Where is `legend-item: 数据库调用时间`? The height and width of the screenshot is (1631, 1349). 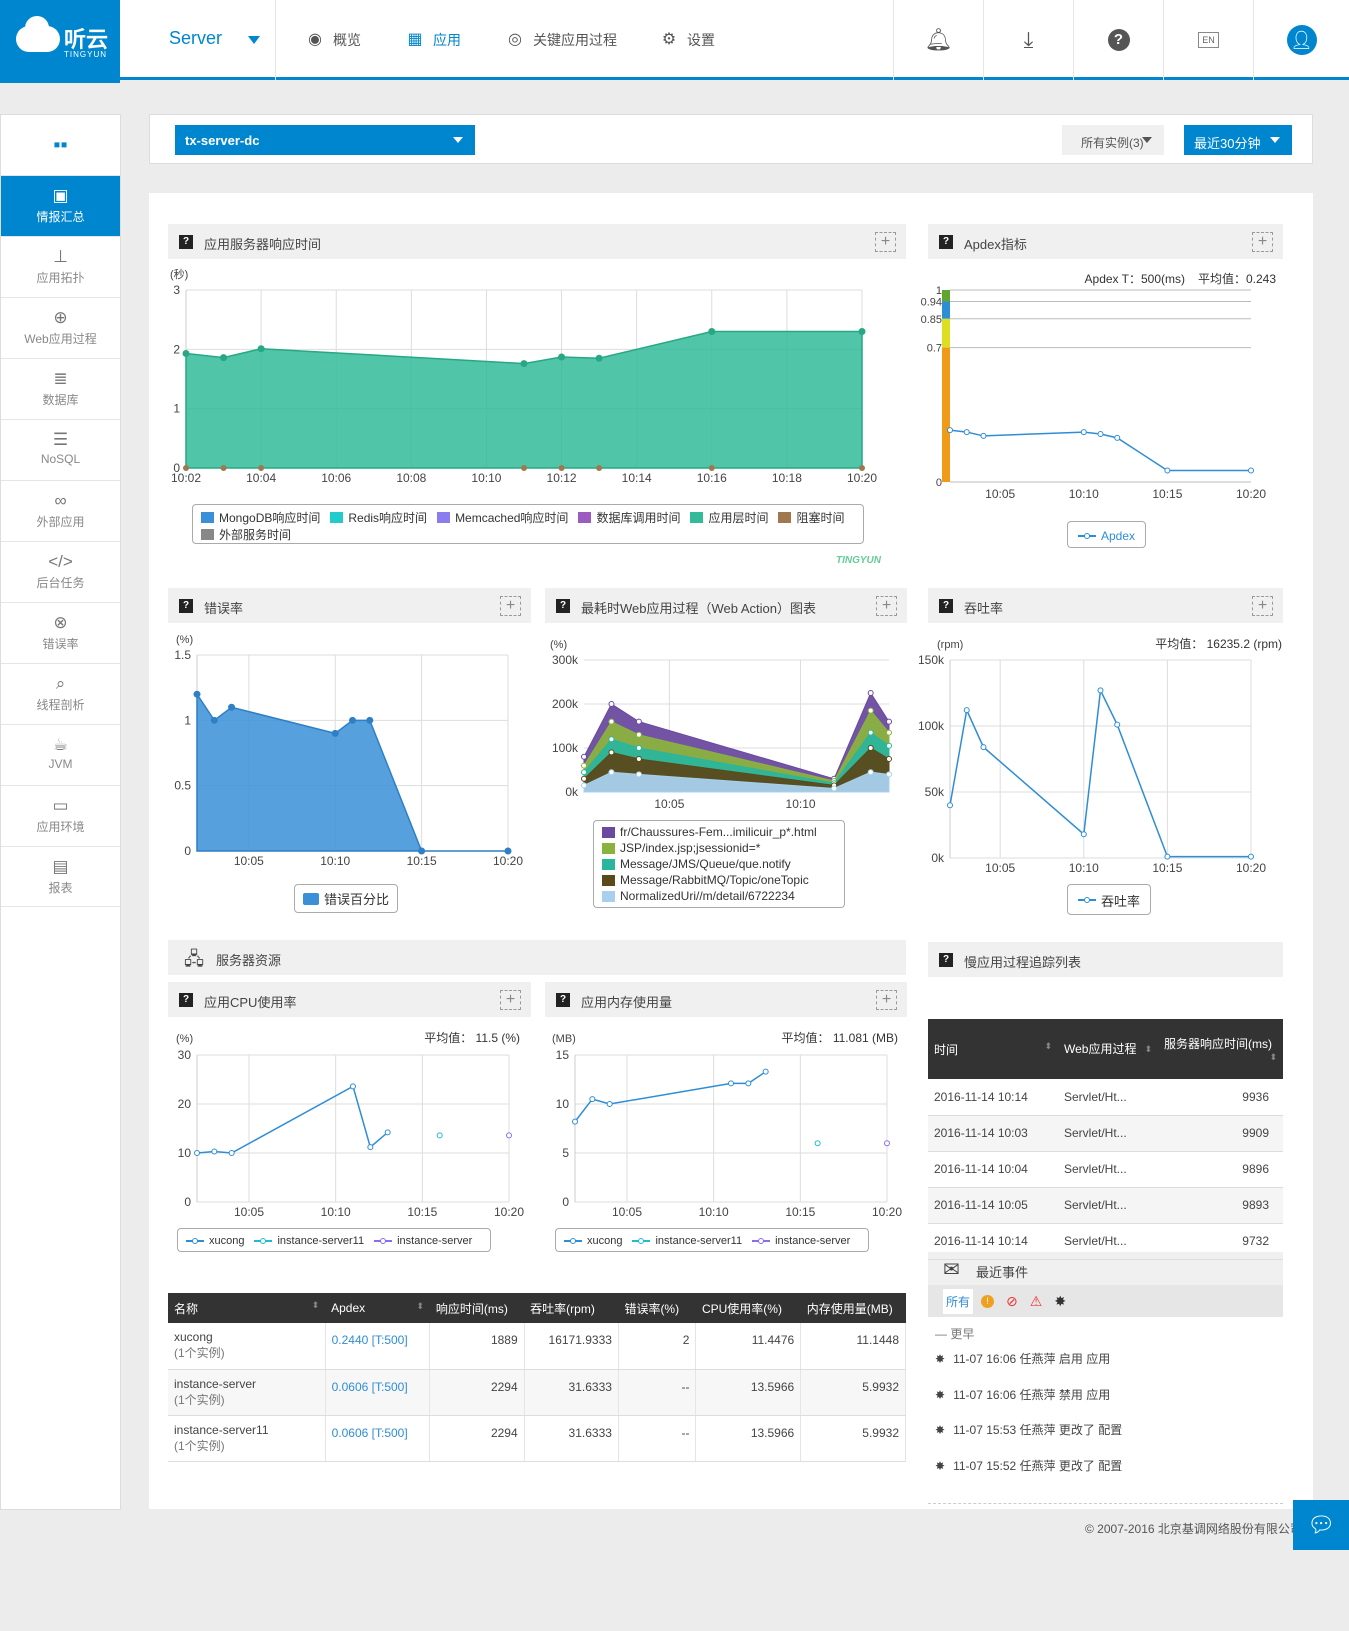 legend-item: 数据库调用时间 is located at coordinates (629, 517).